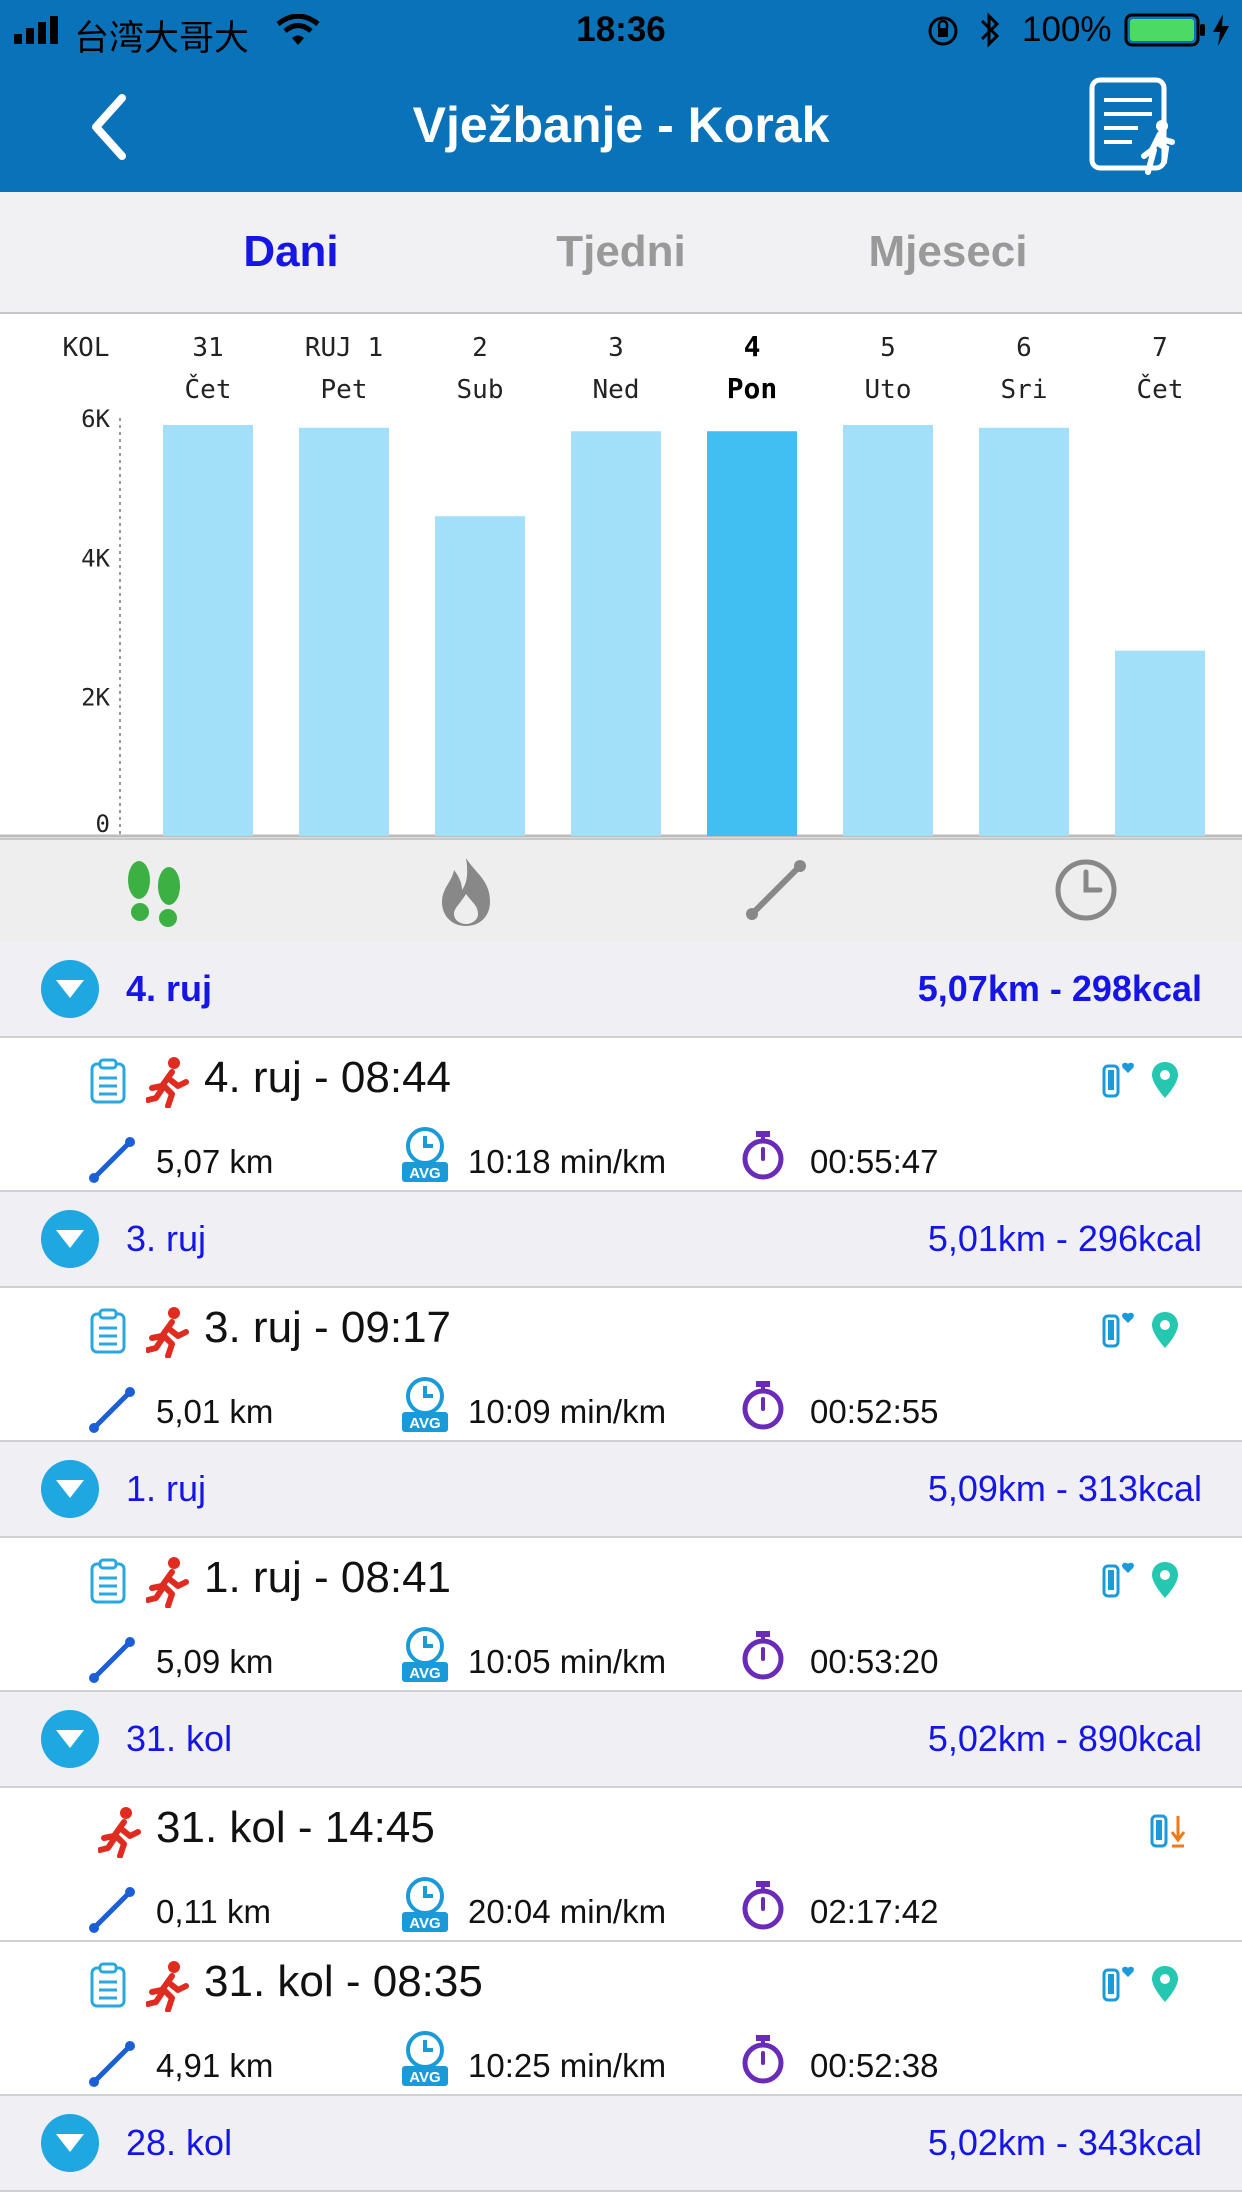 This screenshot has width=1242, height=2208. Describe the element at coordinates (291, 251) in the screenshot. I see `tab-dani: Dani` at that location.